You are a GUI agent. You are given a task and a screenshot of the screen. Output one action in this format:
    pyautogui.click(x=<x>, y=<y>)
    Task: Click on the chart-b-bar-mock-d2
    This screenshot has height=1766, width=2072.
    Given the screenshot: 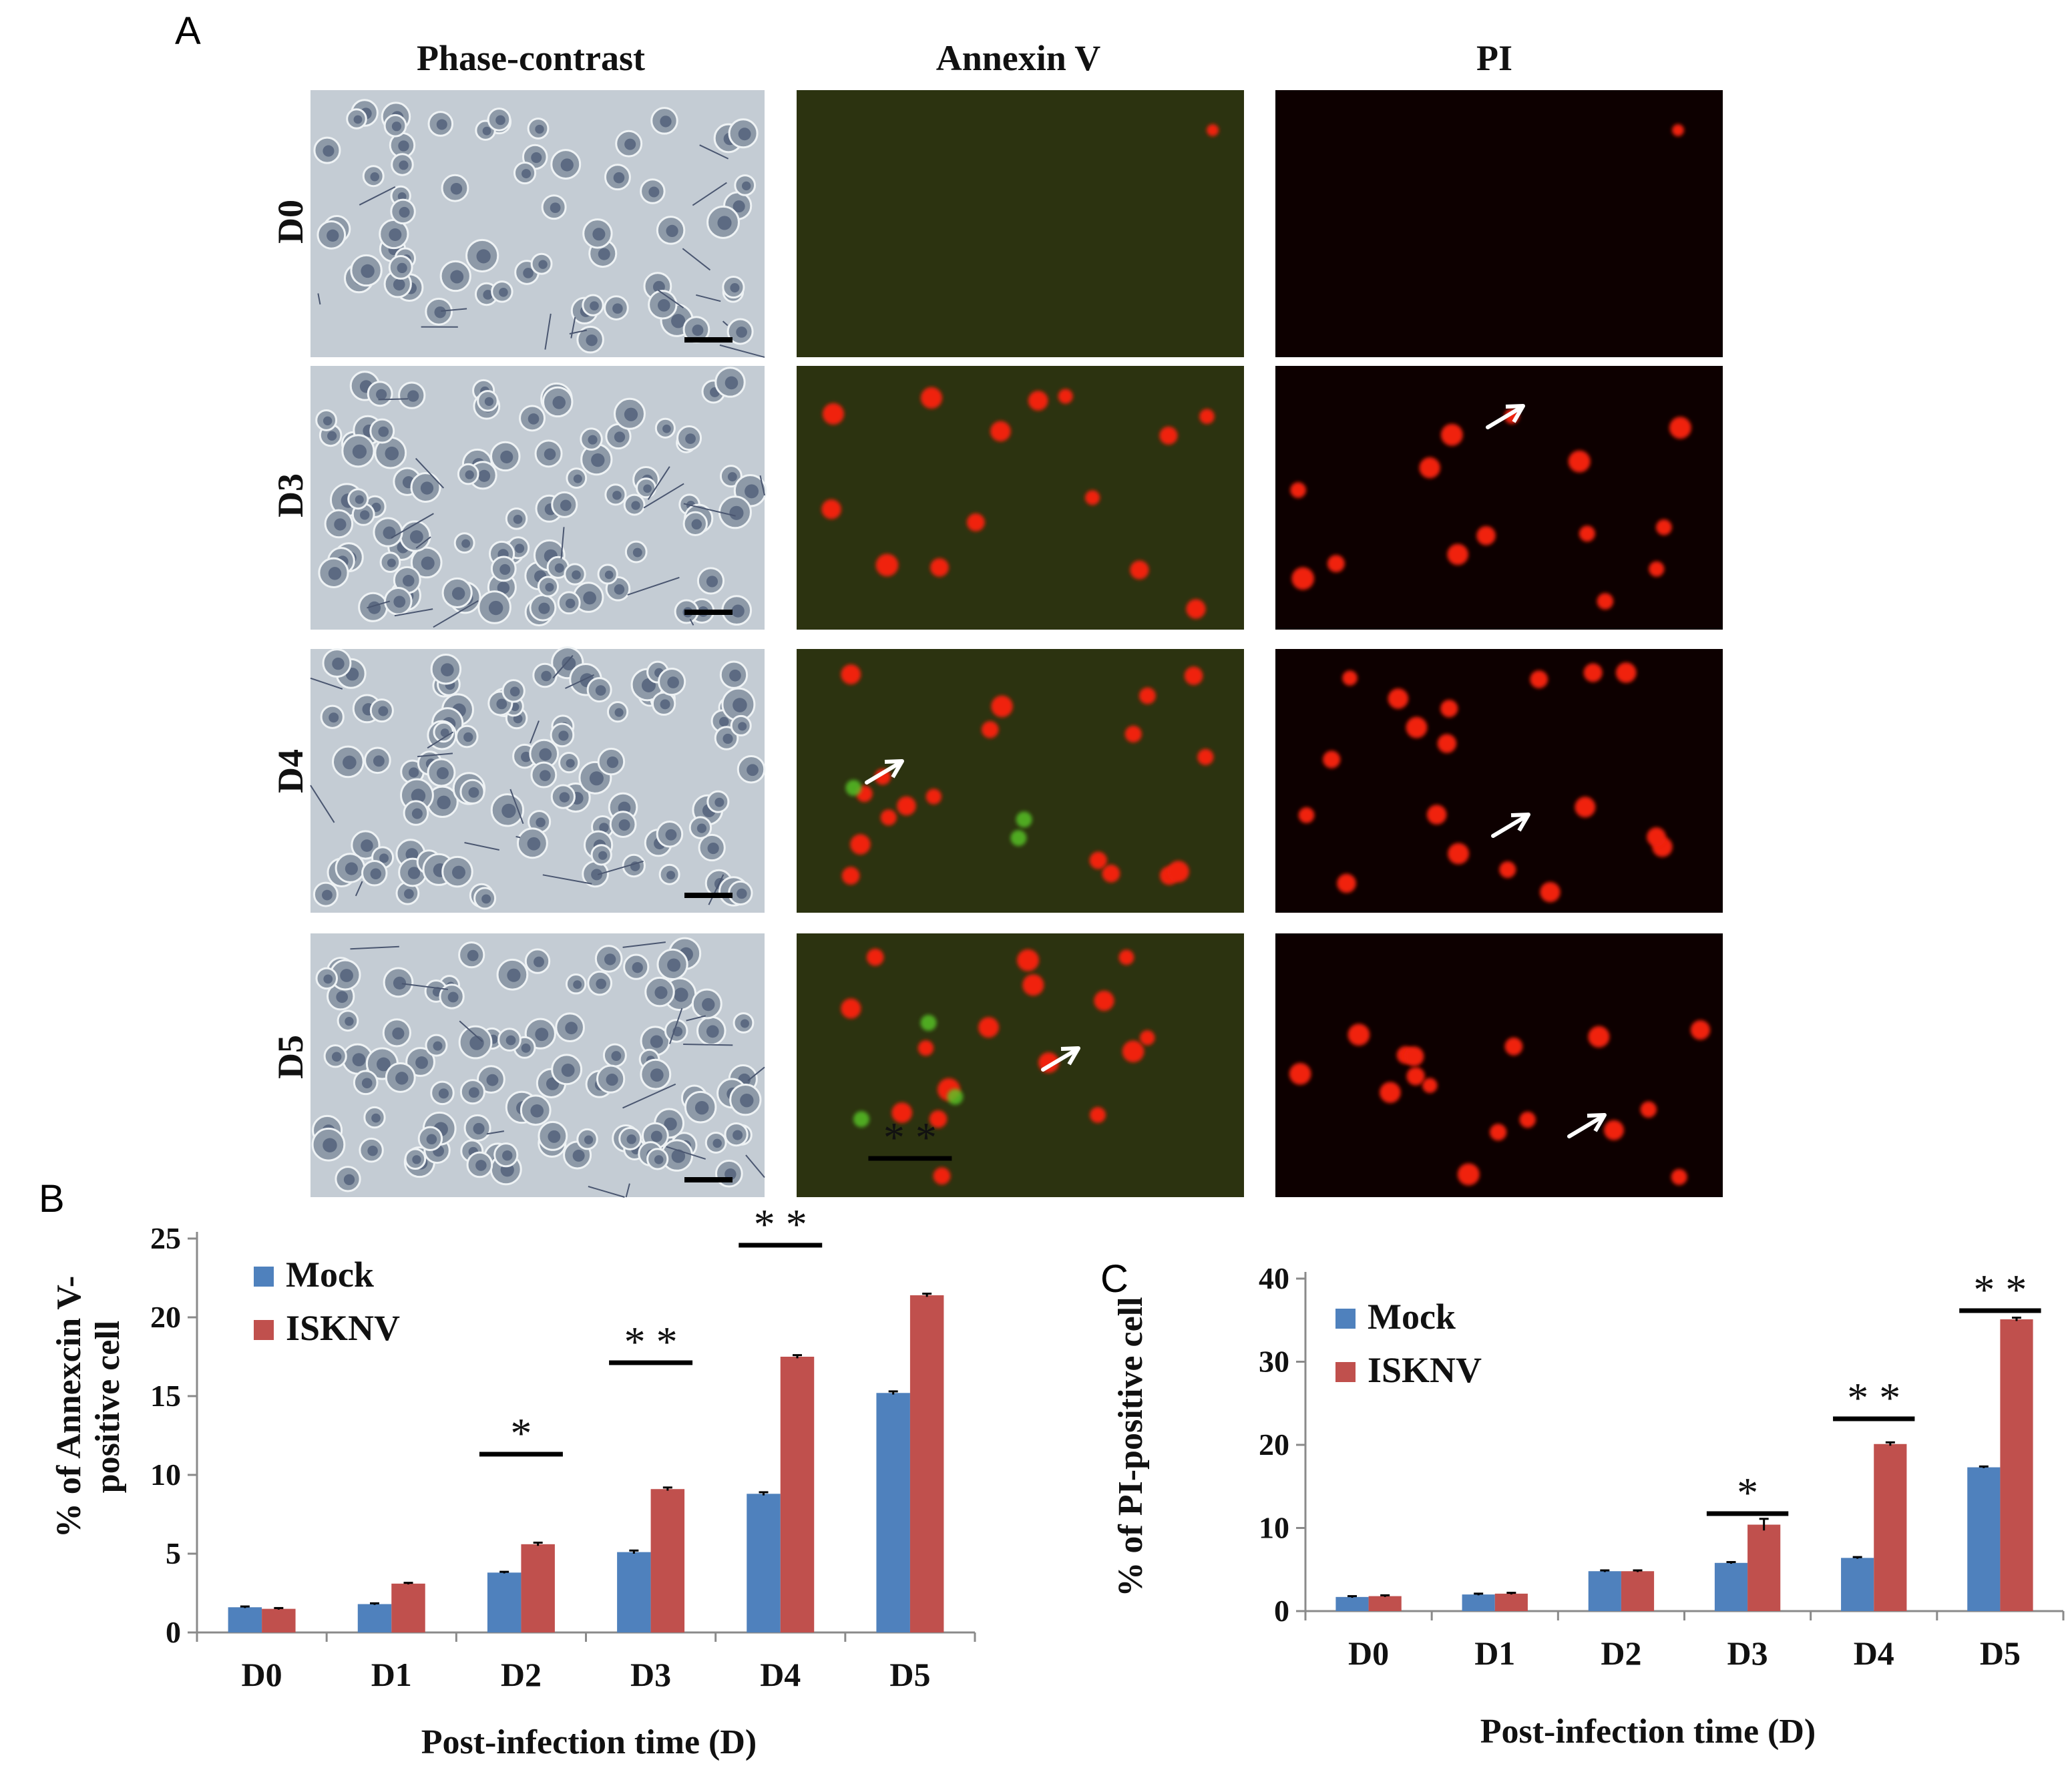 What is the action you would take?
    pyautogui.click(x=504, y=1602)
    